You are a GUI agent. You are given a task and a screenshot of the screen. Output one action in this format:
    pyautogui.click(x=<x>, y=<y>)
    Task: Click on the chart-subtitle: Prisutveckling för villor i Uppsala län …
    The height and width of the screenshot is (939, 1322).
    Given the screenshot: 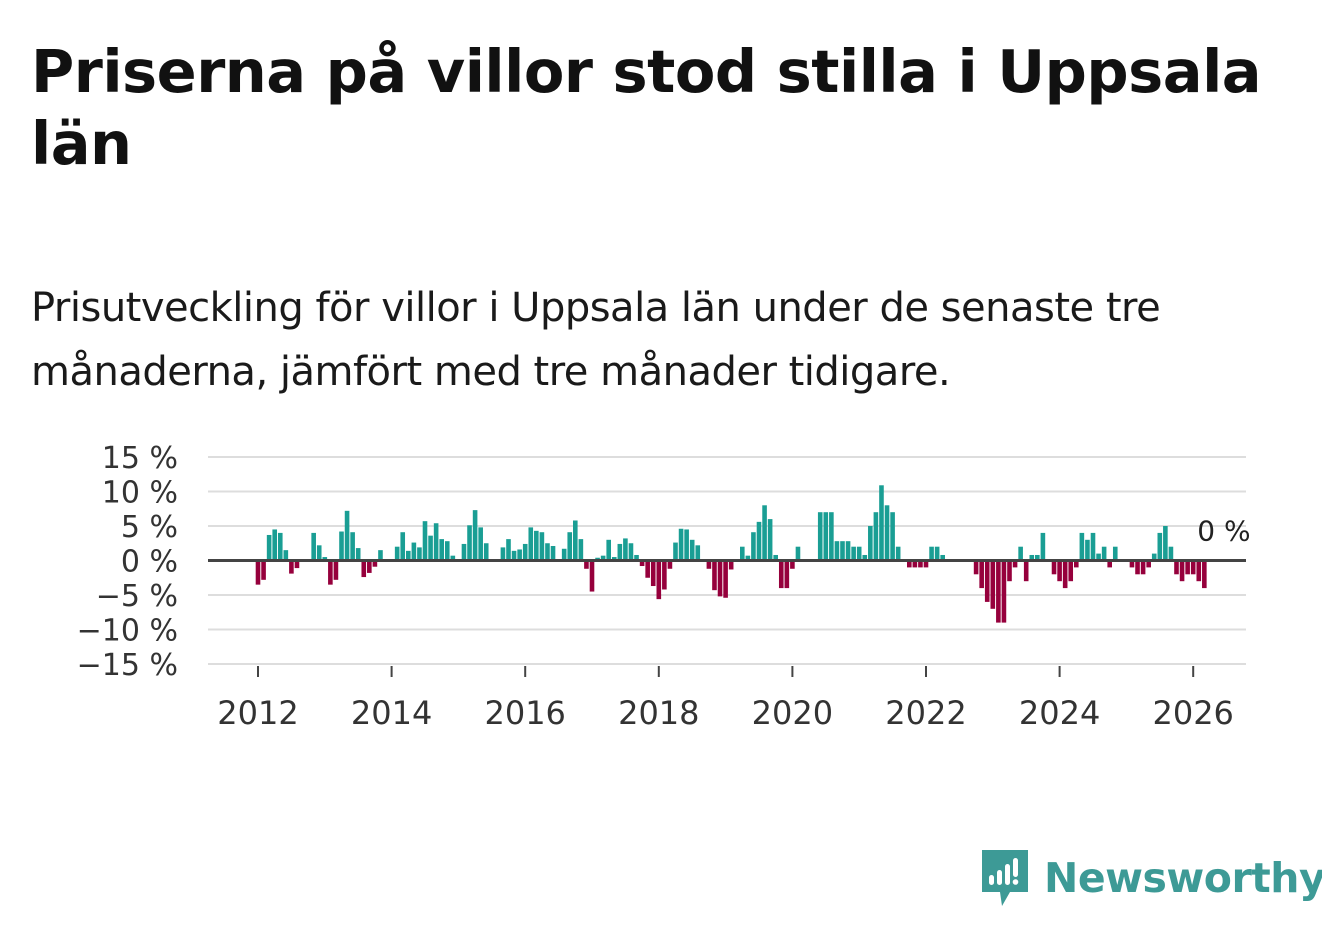 What is the action you would take?
    pyautogui.click(x=596, y=340)
    